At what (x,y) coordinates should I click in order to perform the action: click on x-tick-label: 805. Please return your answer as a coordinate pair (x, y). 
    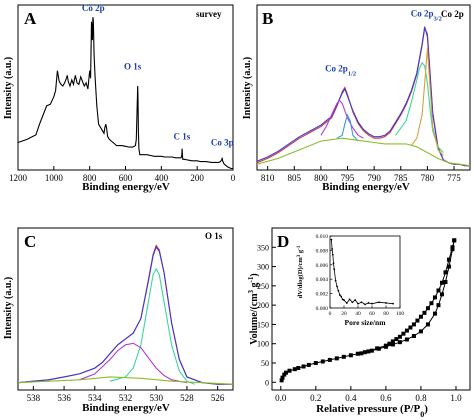
    Looking at the image, I should click on (295, 178).